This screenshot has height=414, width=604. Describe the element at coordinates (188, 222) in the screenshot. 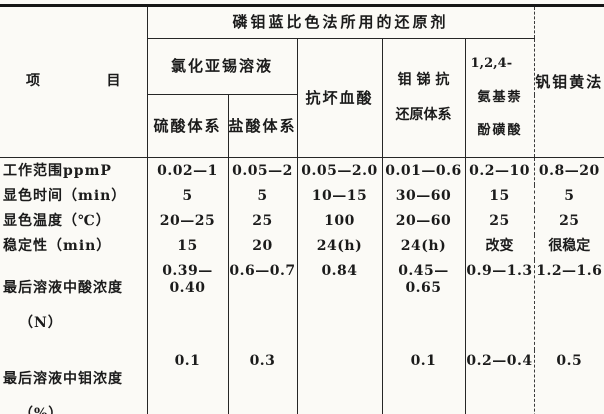

I see `data-cell: 20—25` at that location.